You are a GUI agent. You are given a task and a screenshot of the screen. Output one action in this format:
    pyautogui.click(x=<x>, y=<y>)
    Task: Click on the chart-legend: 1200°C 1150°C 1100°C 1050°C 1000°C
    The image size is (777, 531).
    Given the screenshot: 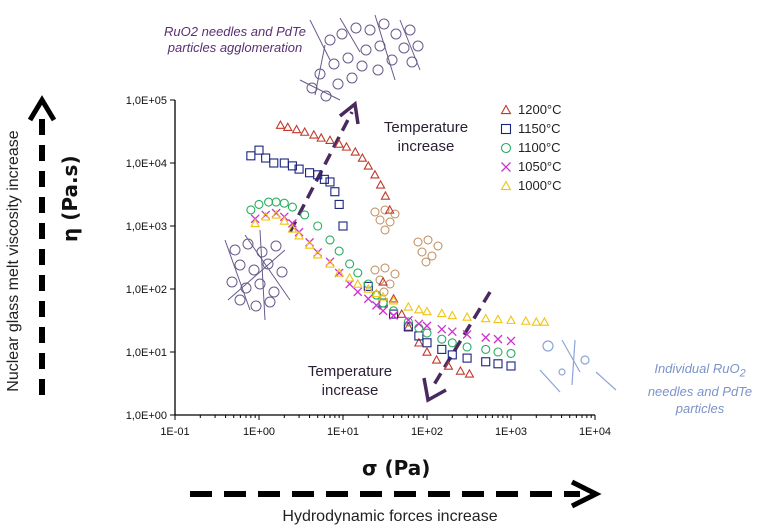 What is the action you would take?
    pyautogui.click(x=530, y=147)
    